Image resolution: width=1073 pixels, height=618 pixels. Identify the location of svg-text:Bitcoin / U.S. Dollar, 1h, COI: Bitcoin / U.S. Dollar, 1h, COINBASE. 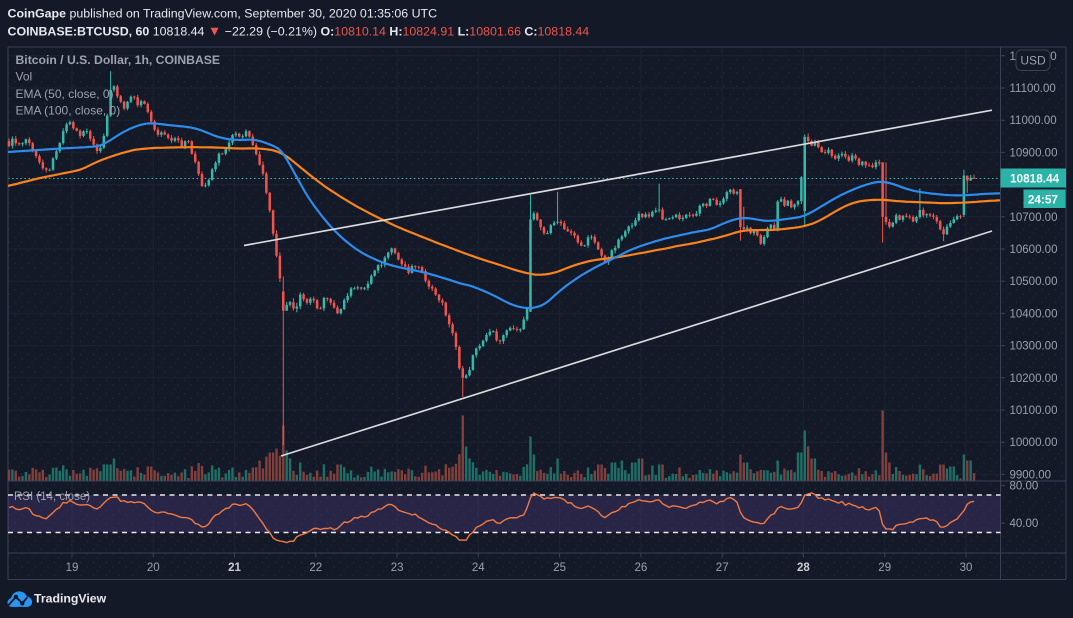
(118, 60).